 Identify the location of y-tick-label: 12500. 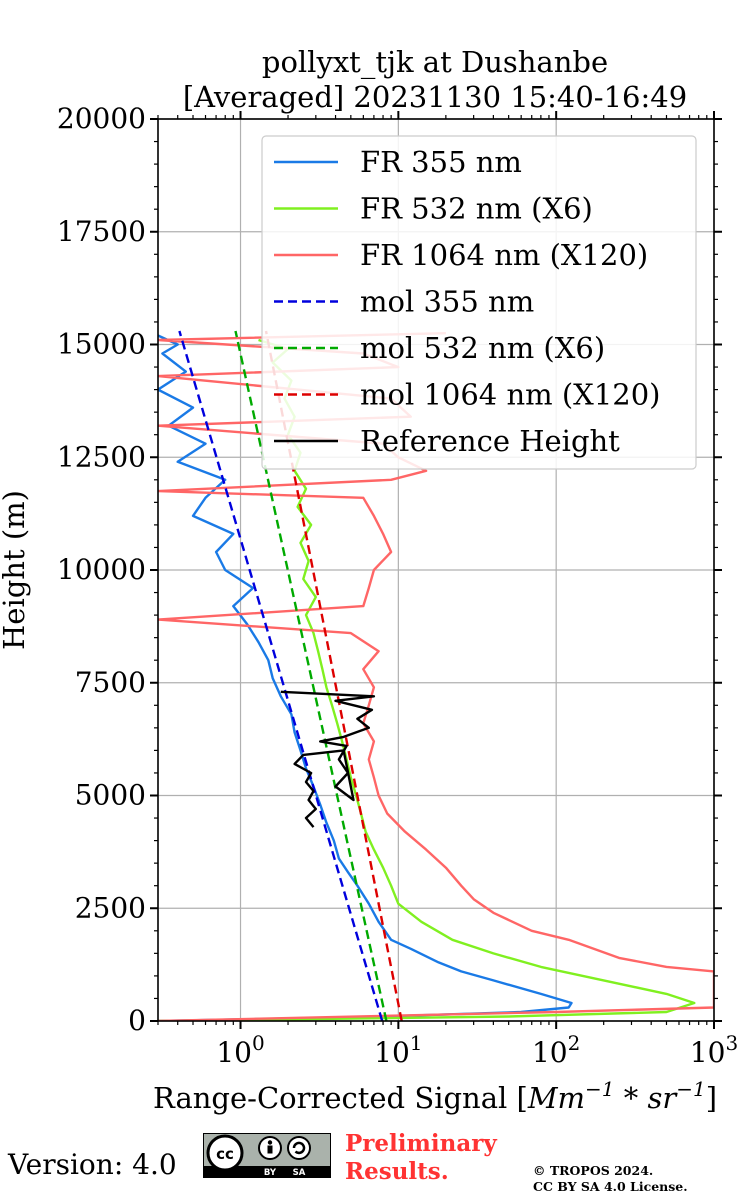
(101, 456).